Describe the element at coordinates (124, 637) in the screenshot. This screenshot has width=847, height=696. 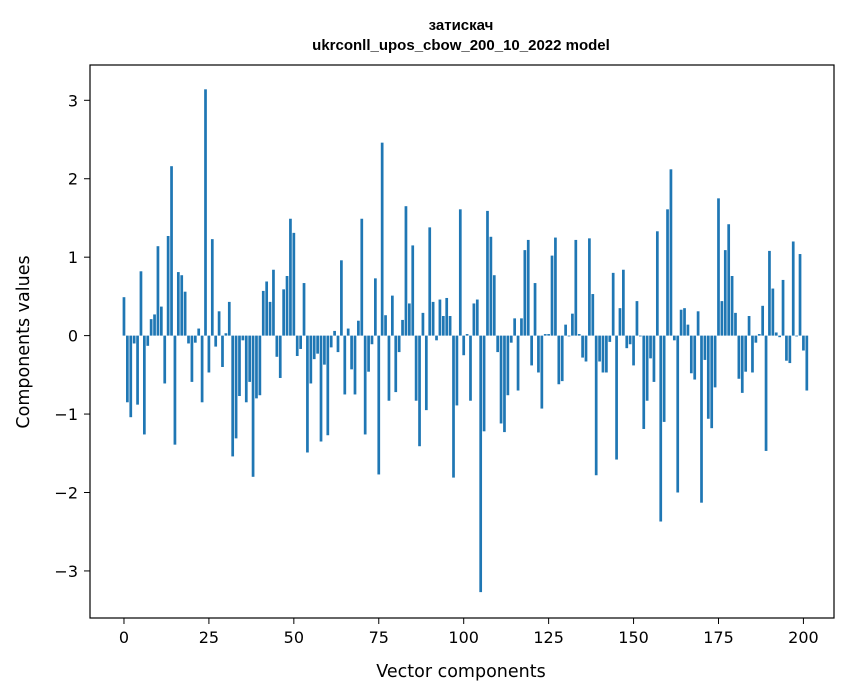
I see `x-tick-label: 0` at that location.